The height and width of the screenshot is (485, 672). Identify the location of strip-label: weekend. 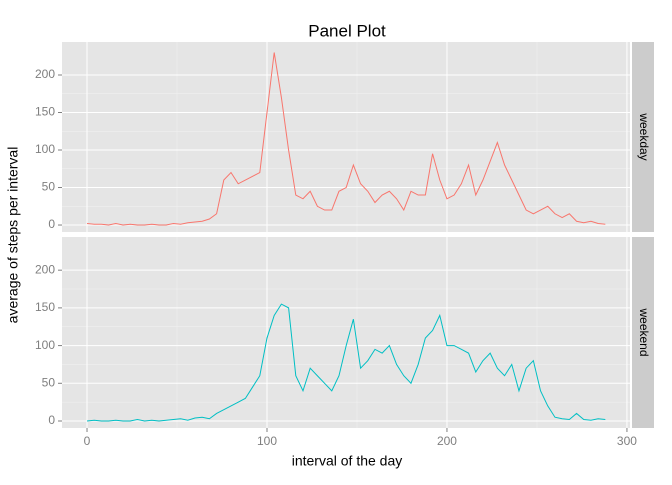
(644, 331).